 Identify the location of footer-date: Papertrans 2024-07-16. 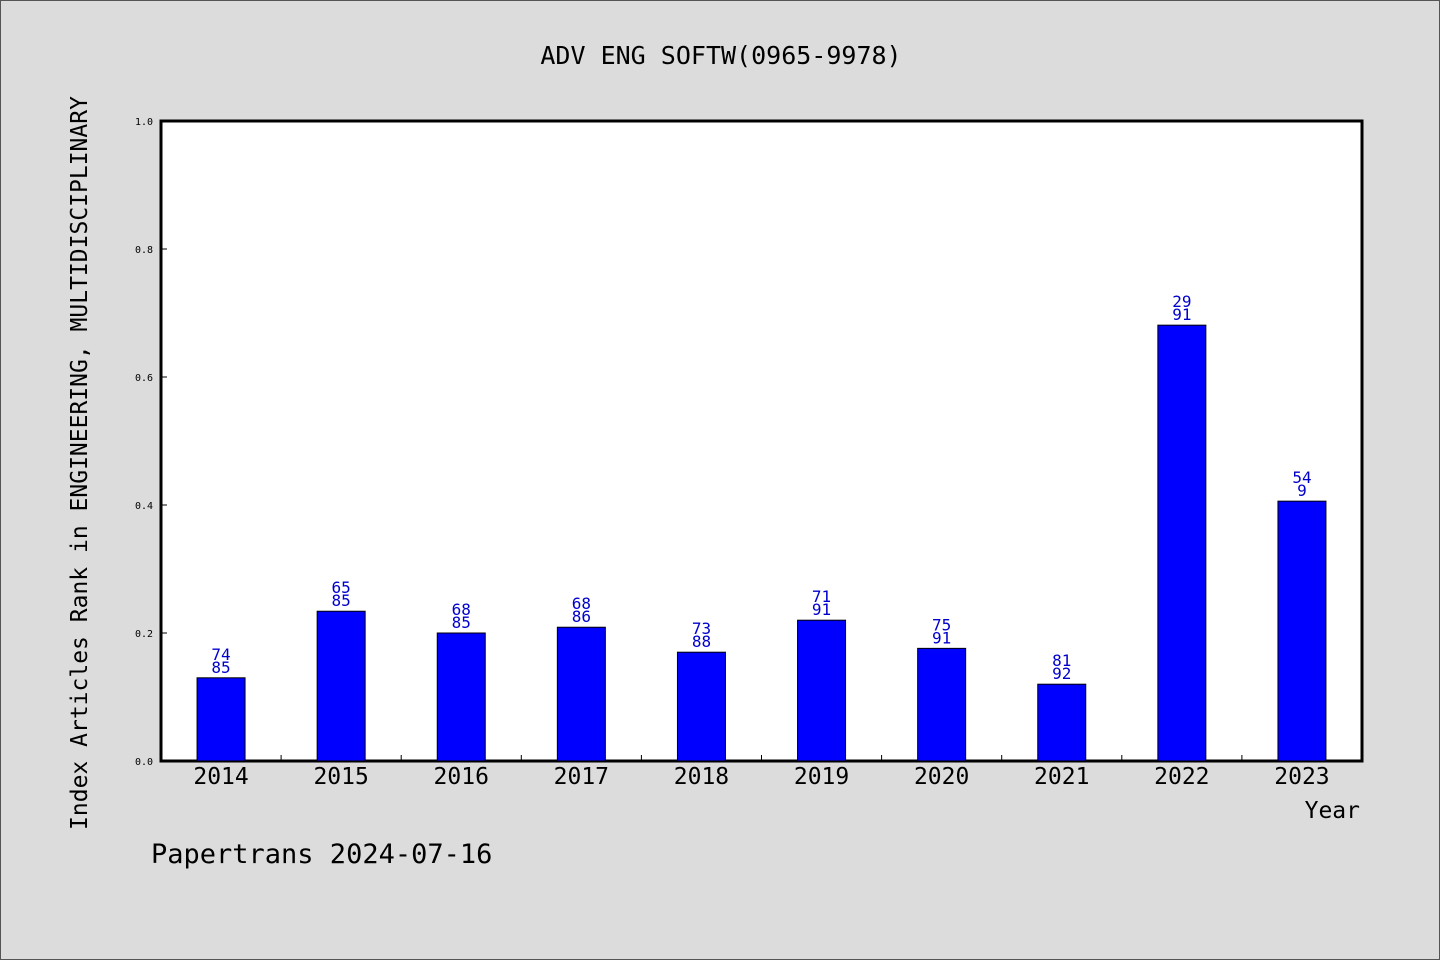
(321, 854).